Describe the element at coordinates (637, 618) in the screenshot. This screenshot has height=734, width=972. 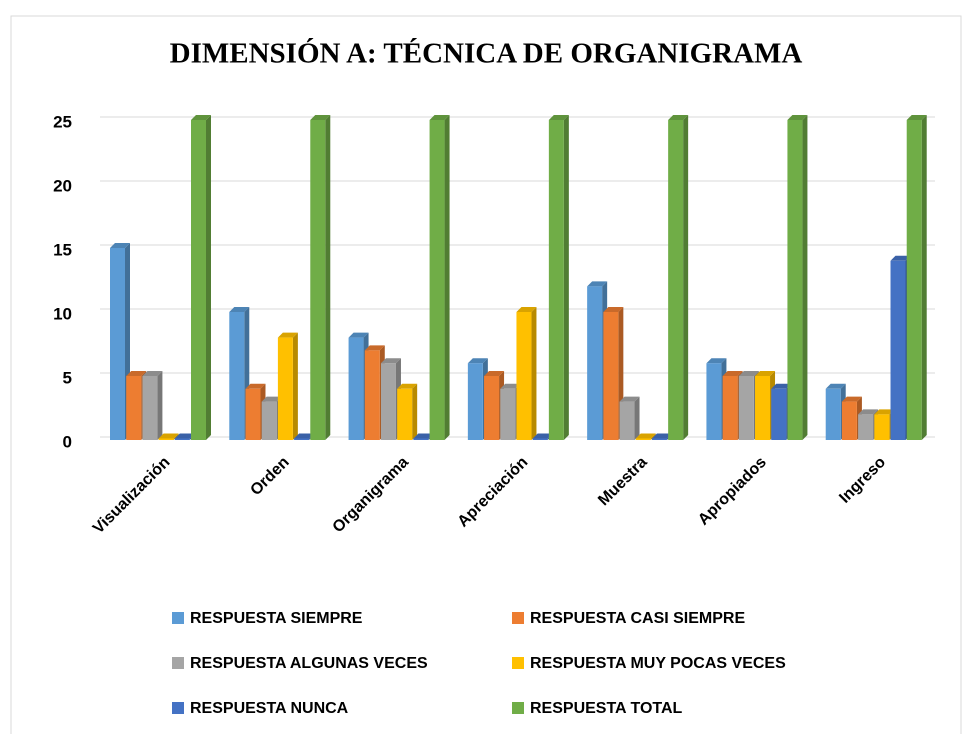
I see `legend-label: RESPUESTA CASI SIEMPRE` at that location.